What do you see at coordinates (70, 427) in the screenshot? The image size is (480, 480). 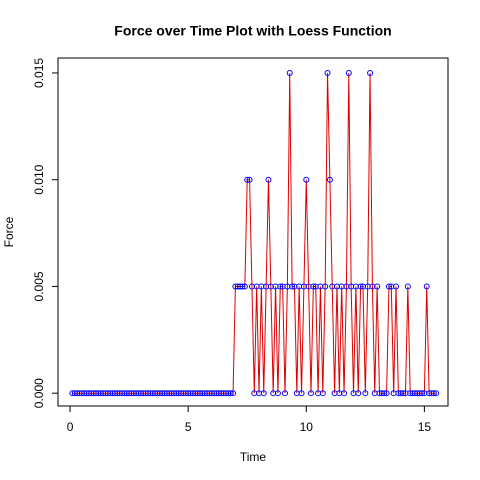 I see `x-tick-label: 0` at bounding box center [70, 427].